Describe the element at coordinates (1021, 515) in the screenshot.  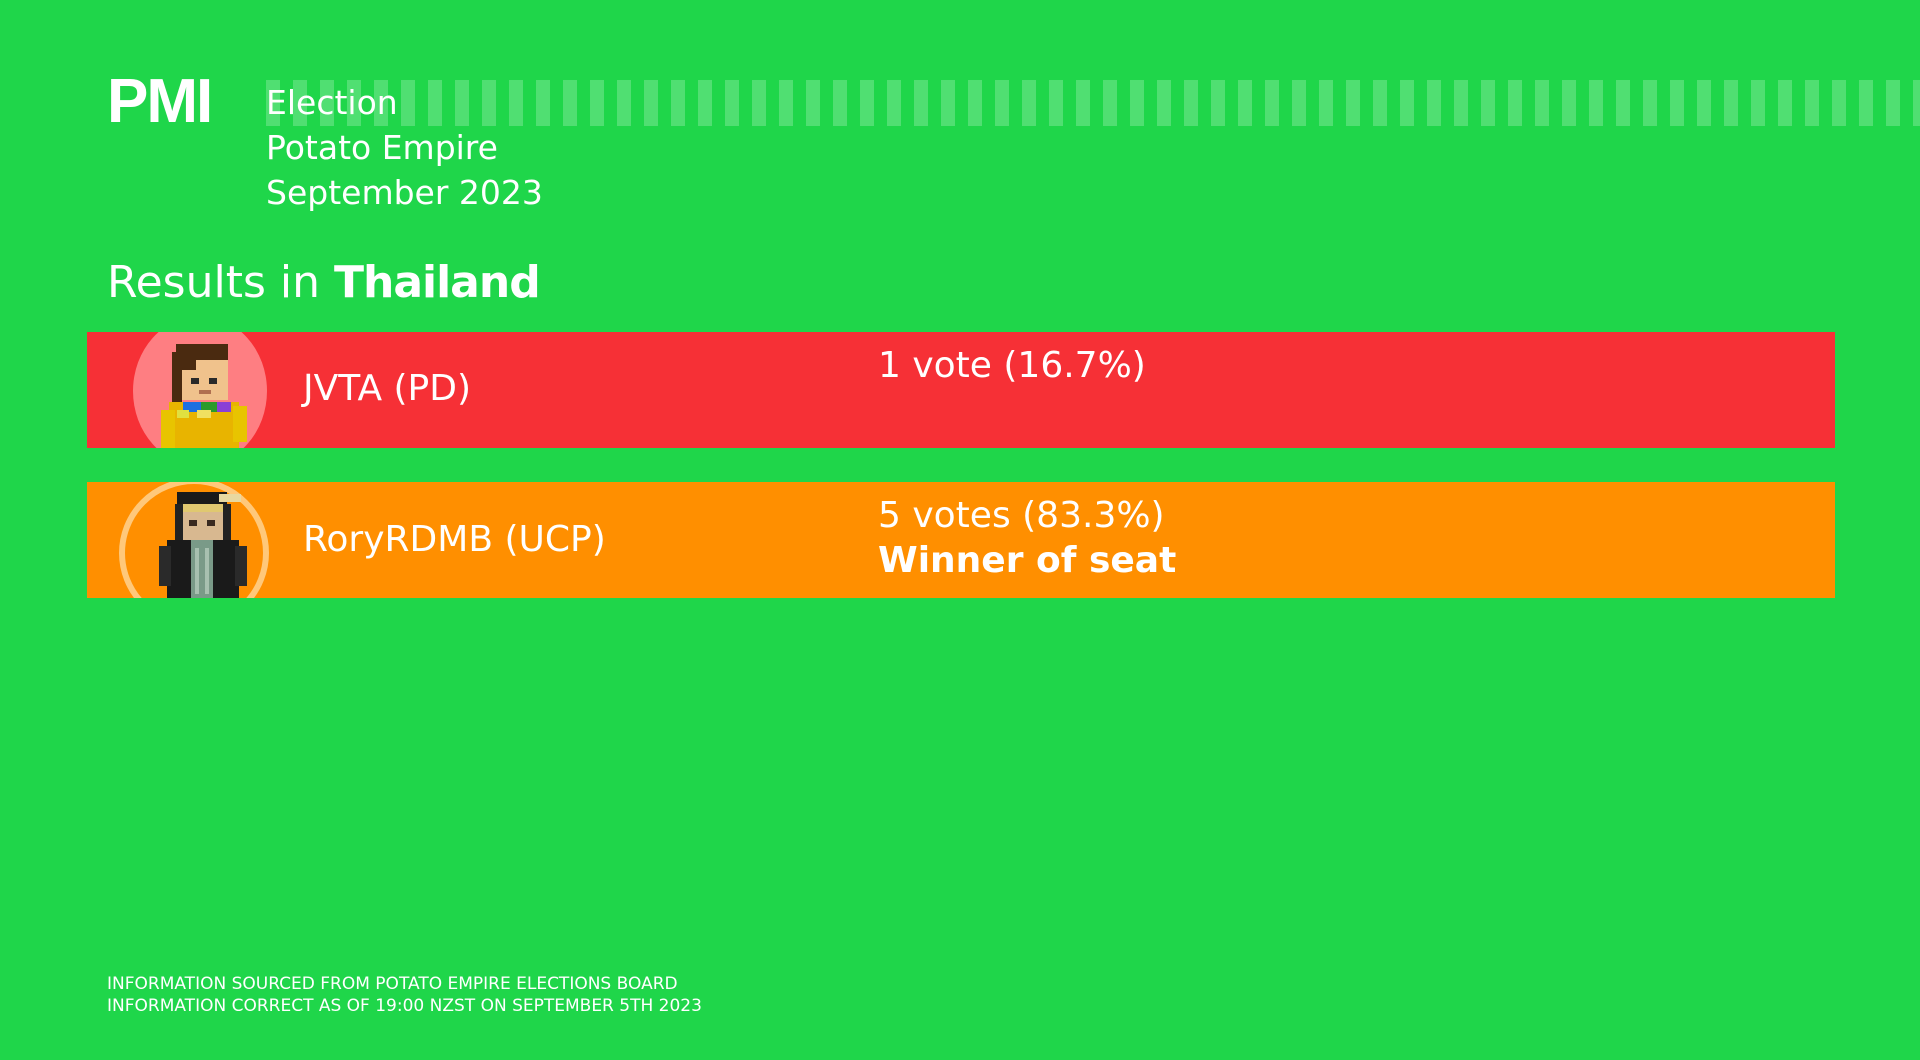
I see `candidate-votes: 5 votes (83.3%)` at that location.